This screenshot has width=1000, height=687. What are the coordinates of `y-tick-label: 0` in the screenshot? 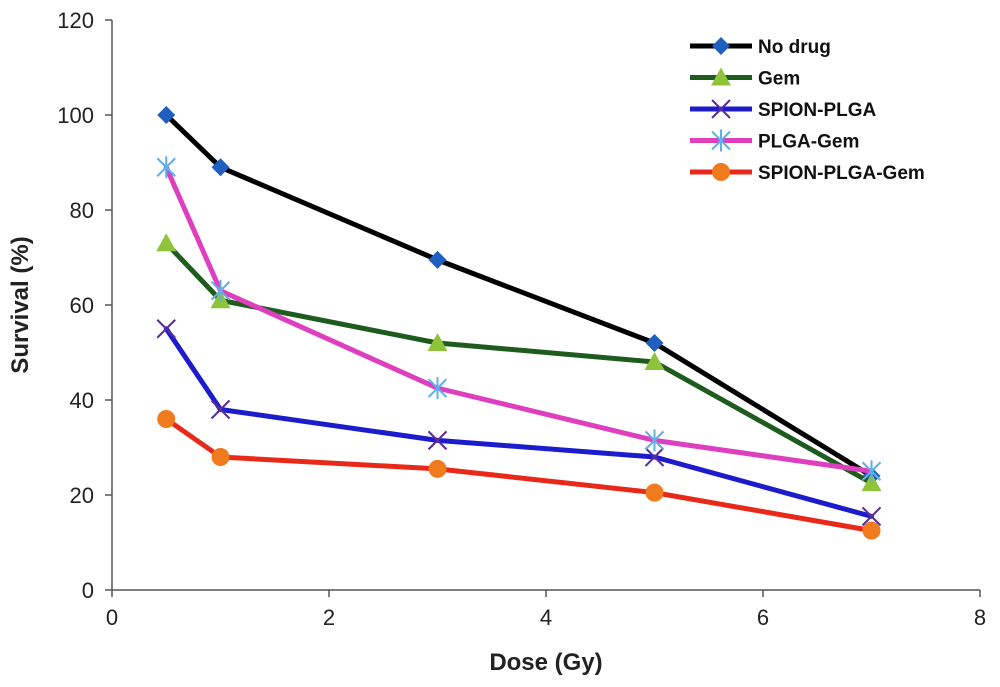 It's located at (88, 590).